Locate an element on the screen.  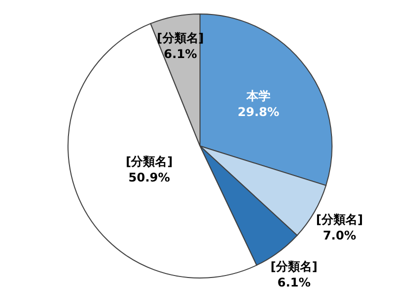
data-label: 7.0% is located at coordinates (339, 235).